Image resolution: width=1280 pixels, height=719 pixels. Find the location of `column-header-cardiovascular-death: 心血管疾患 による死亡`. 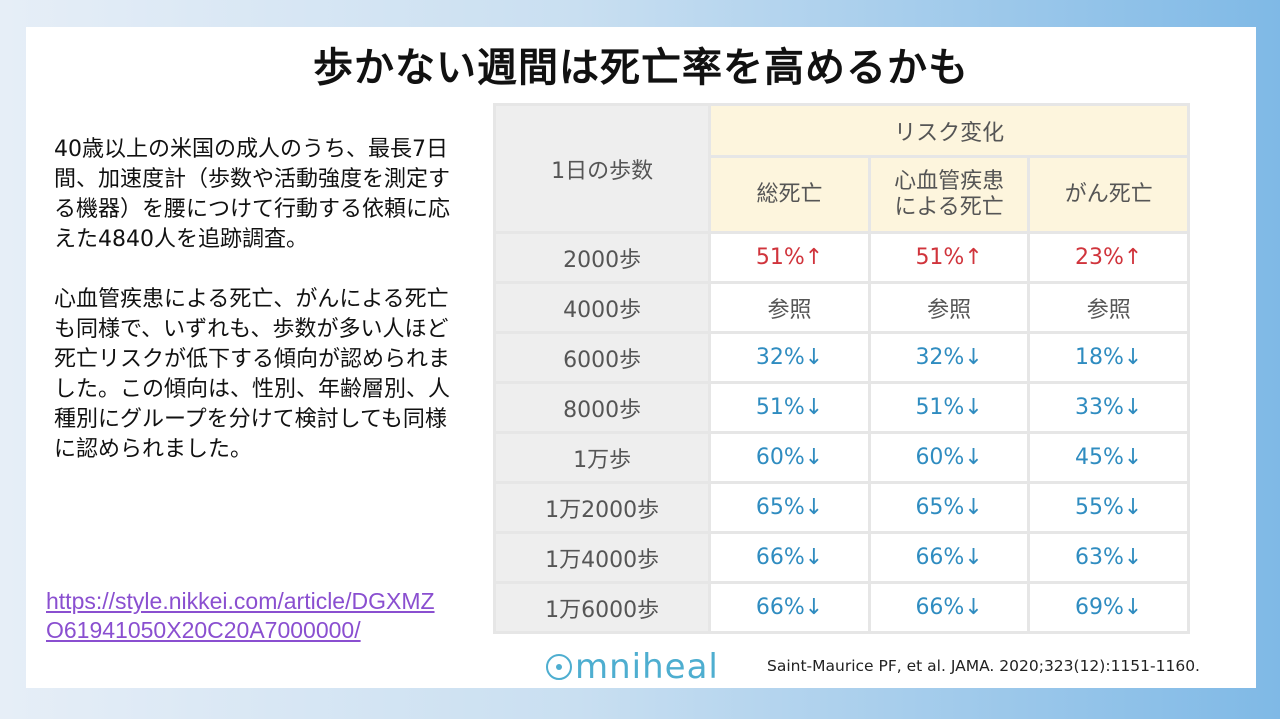

column-header-cardiovascular-death: 心血管疾患 による死亡 is located at coordinates (949, 194).